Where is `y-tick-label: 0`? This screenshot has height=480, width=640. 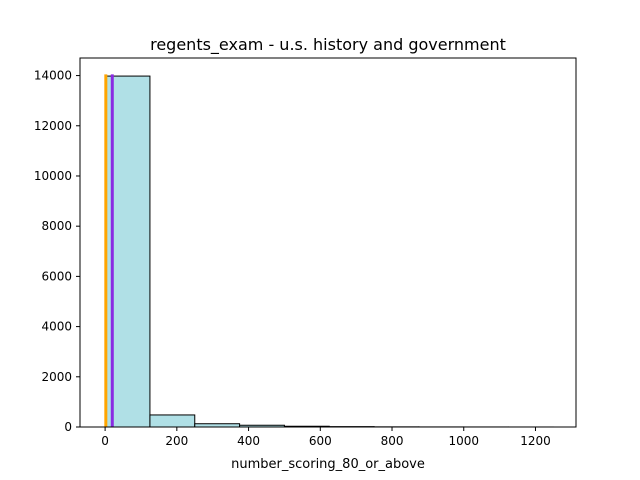 y-tick-label: 0 is located at coordinates (68, 427).